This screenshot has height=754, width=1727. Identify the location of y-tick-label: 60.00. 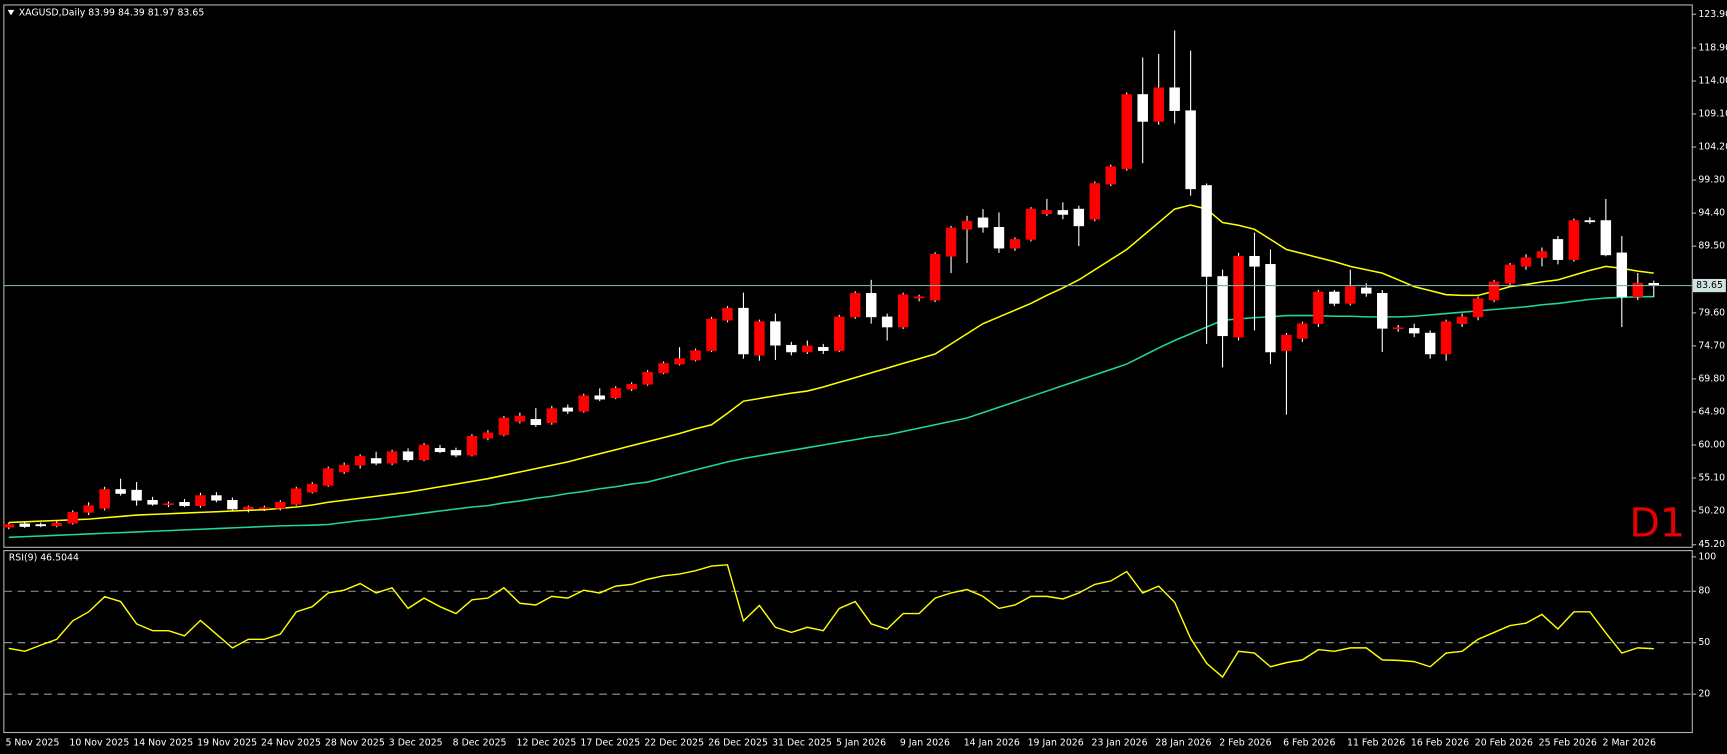
(1711, 444).